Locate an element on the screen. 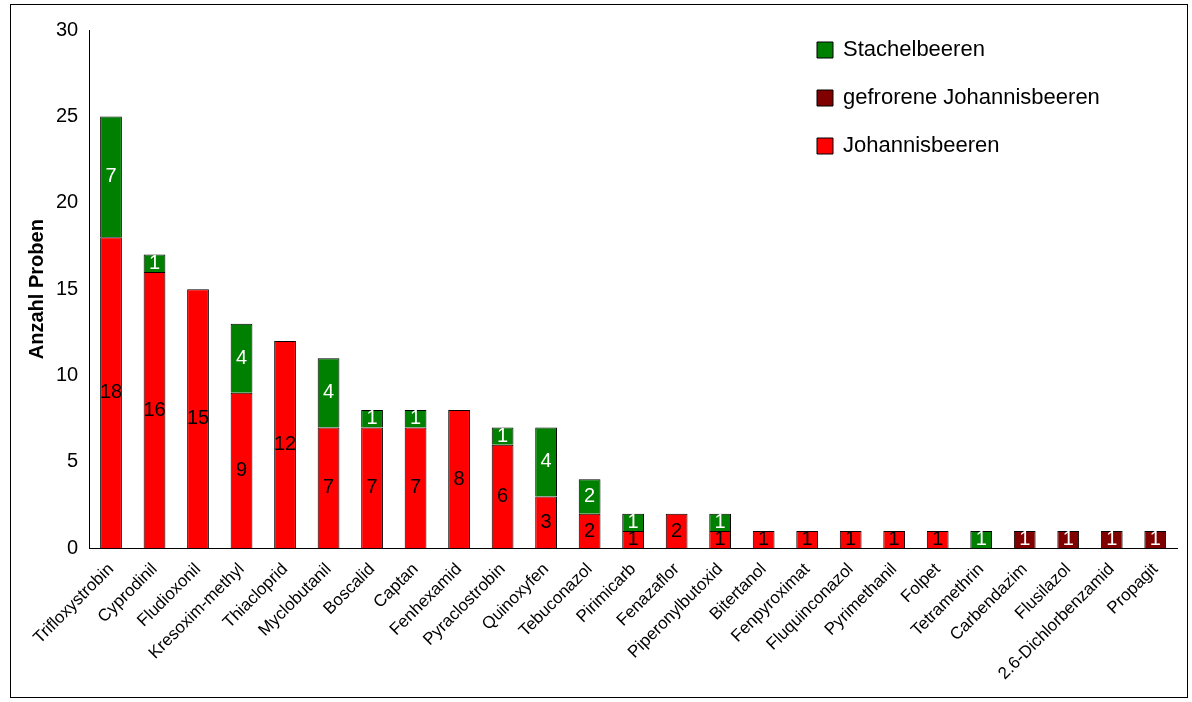 The height and width of the screenshot is (702, 1192). data-label: 8 is located at coordinates (459, 477).